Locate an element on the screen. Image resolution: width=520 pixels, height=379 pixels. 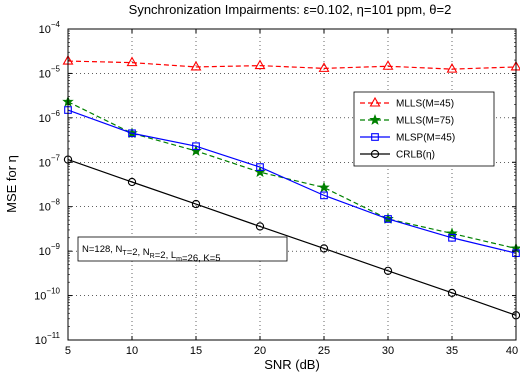
legend-entry: MLLS(M=45) is located at coordinates (407, 103).